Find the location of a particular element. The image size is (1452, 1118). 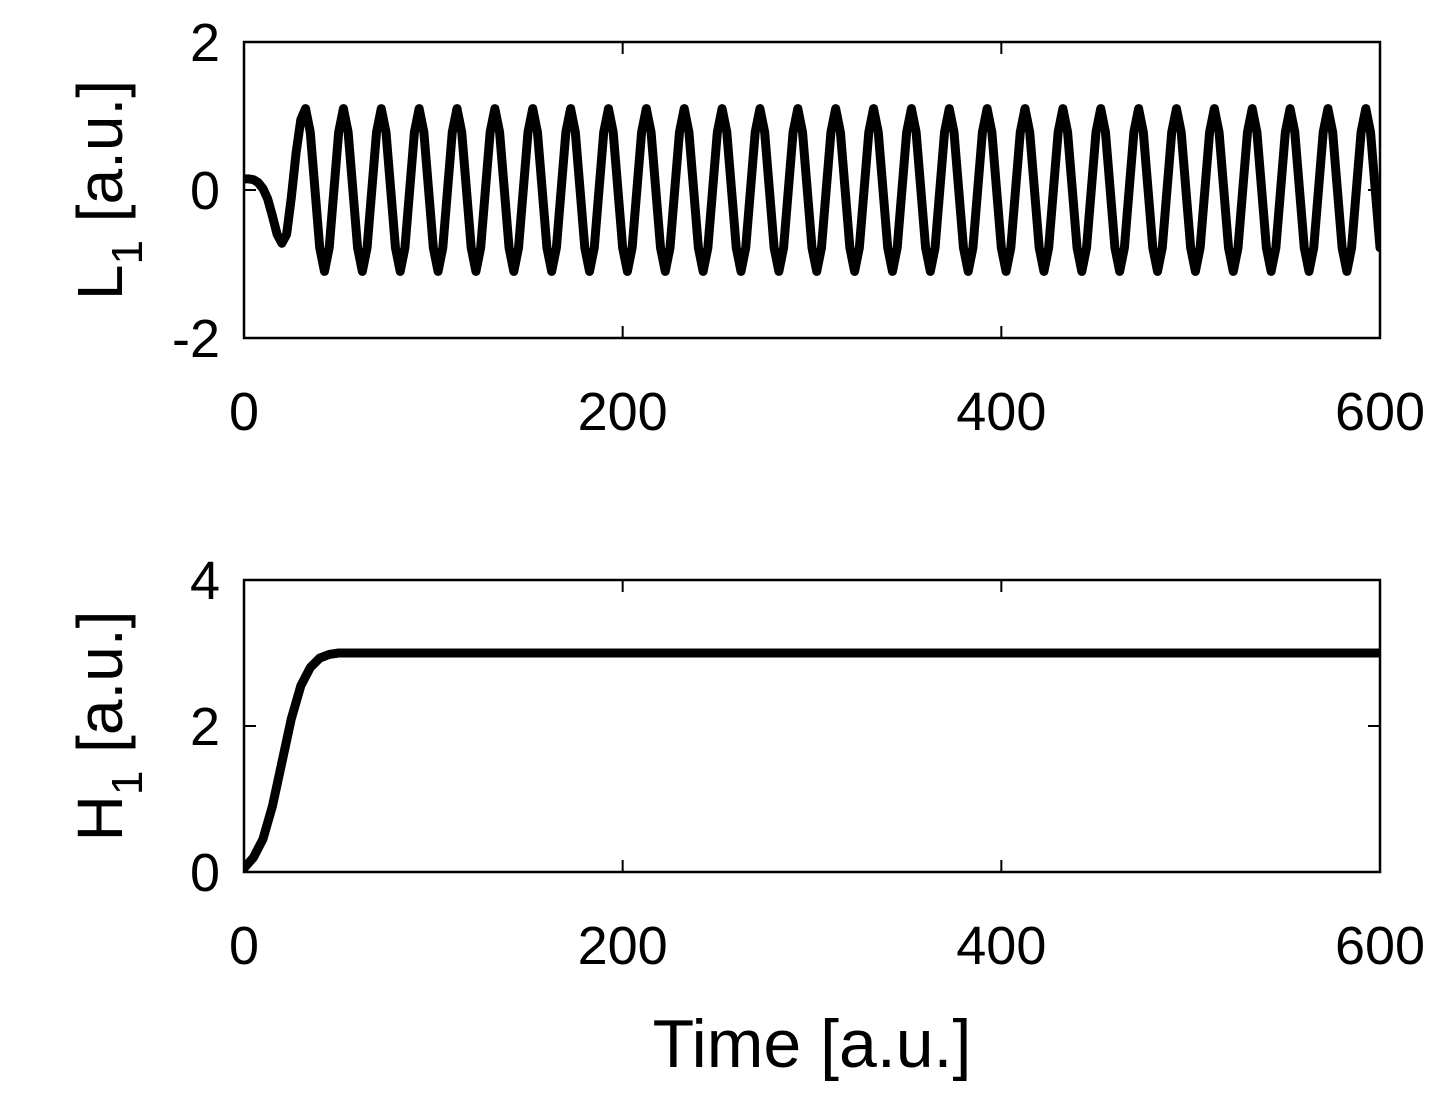

y-label-main: L is located at coordinates (100, 282).